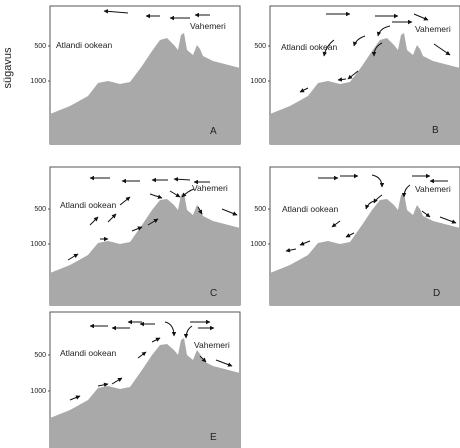  What do you see at coordinates (213, 437) in the screenshot?
I see `panel-letter: E` at bounding box center [213, 437].